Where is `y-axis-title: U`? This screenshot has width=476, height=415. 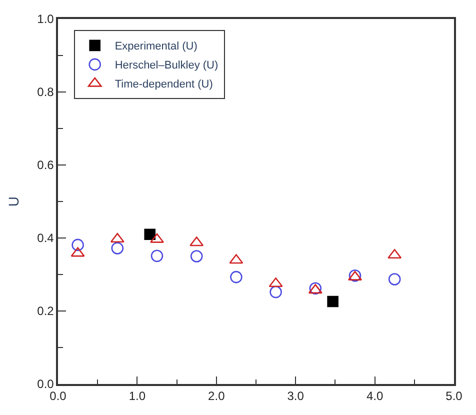
y-axis-title: U is located at coordinates (13, 201).